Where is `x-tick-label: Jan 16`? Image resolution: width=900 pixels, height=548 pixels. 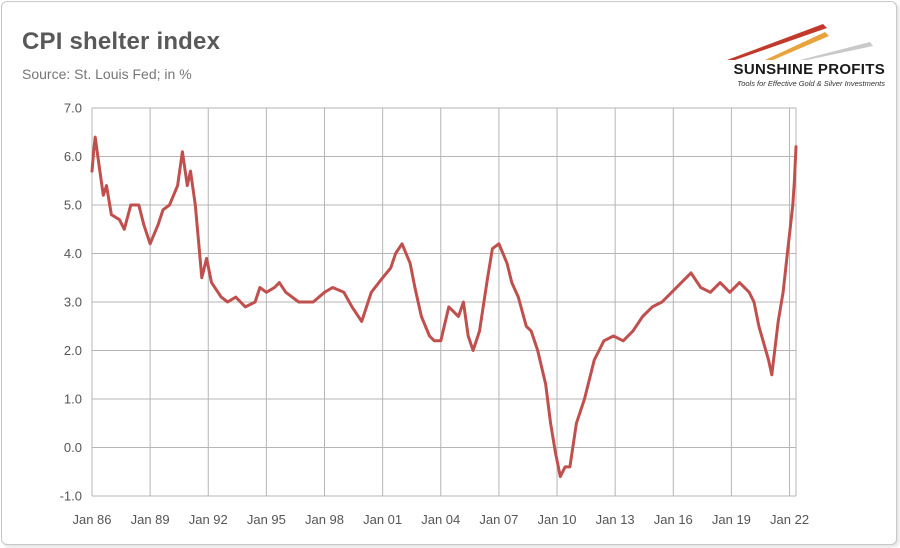
x-tick-label: Jan 16 is located at coordinates (673, 519).